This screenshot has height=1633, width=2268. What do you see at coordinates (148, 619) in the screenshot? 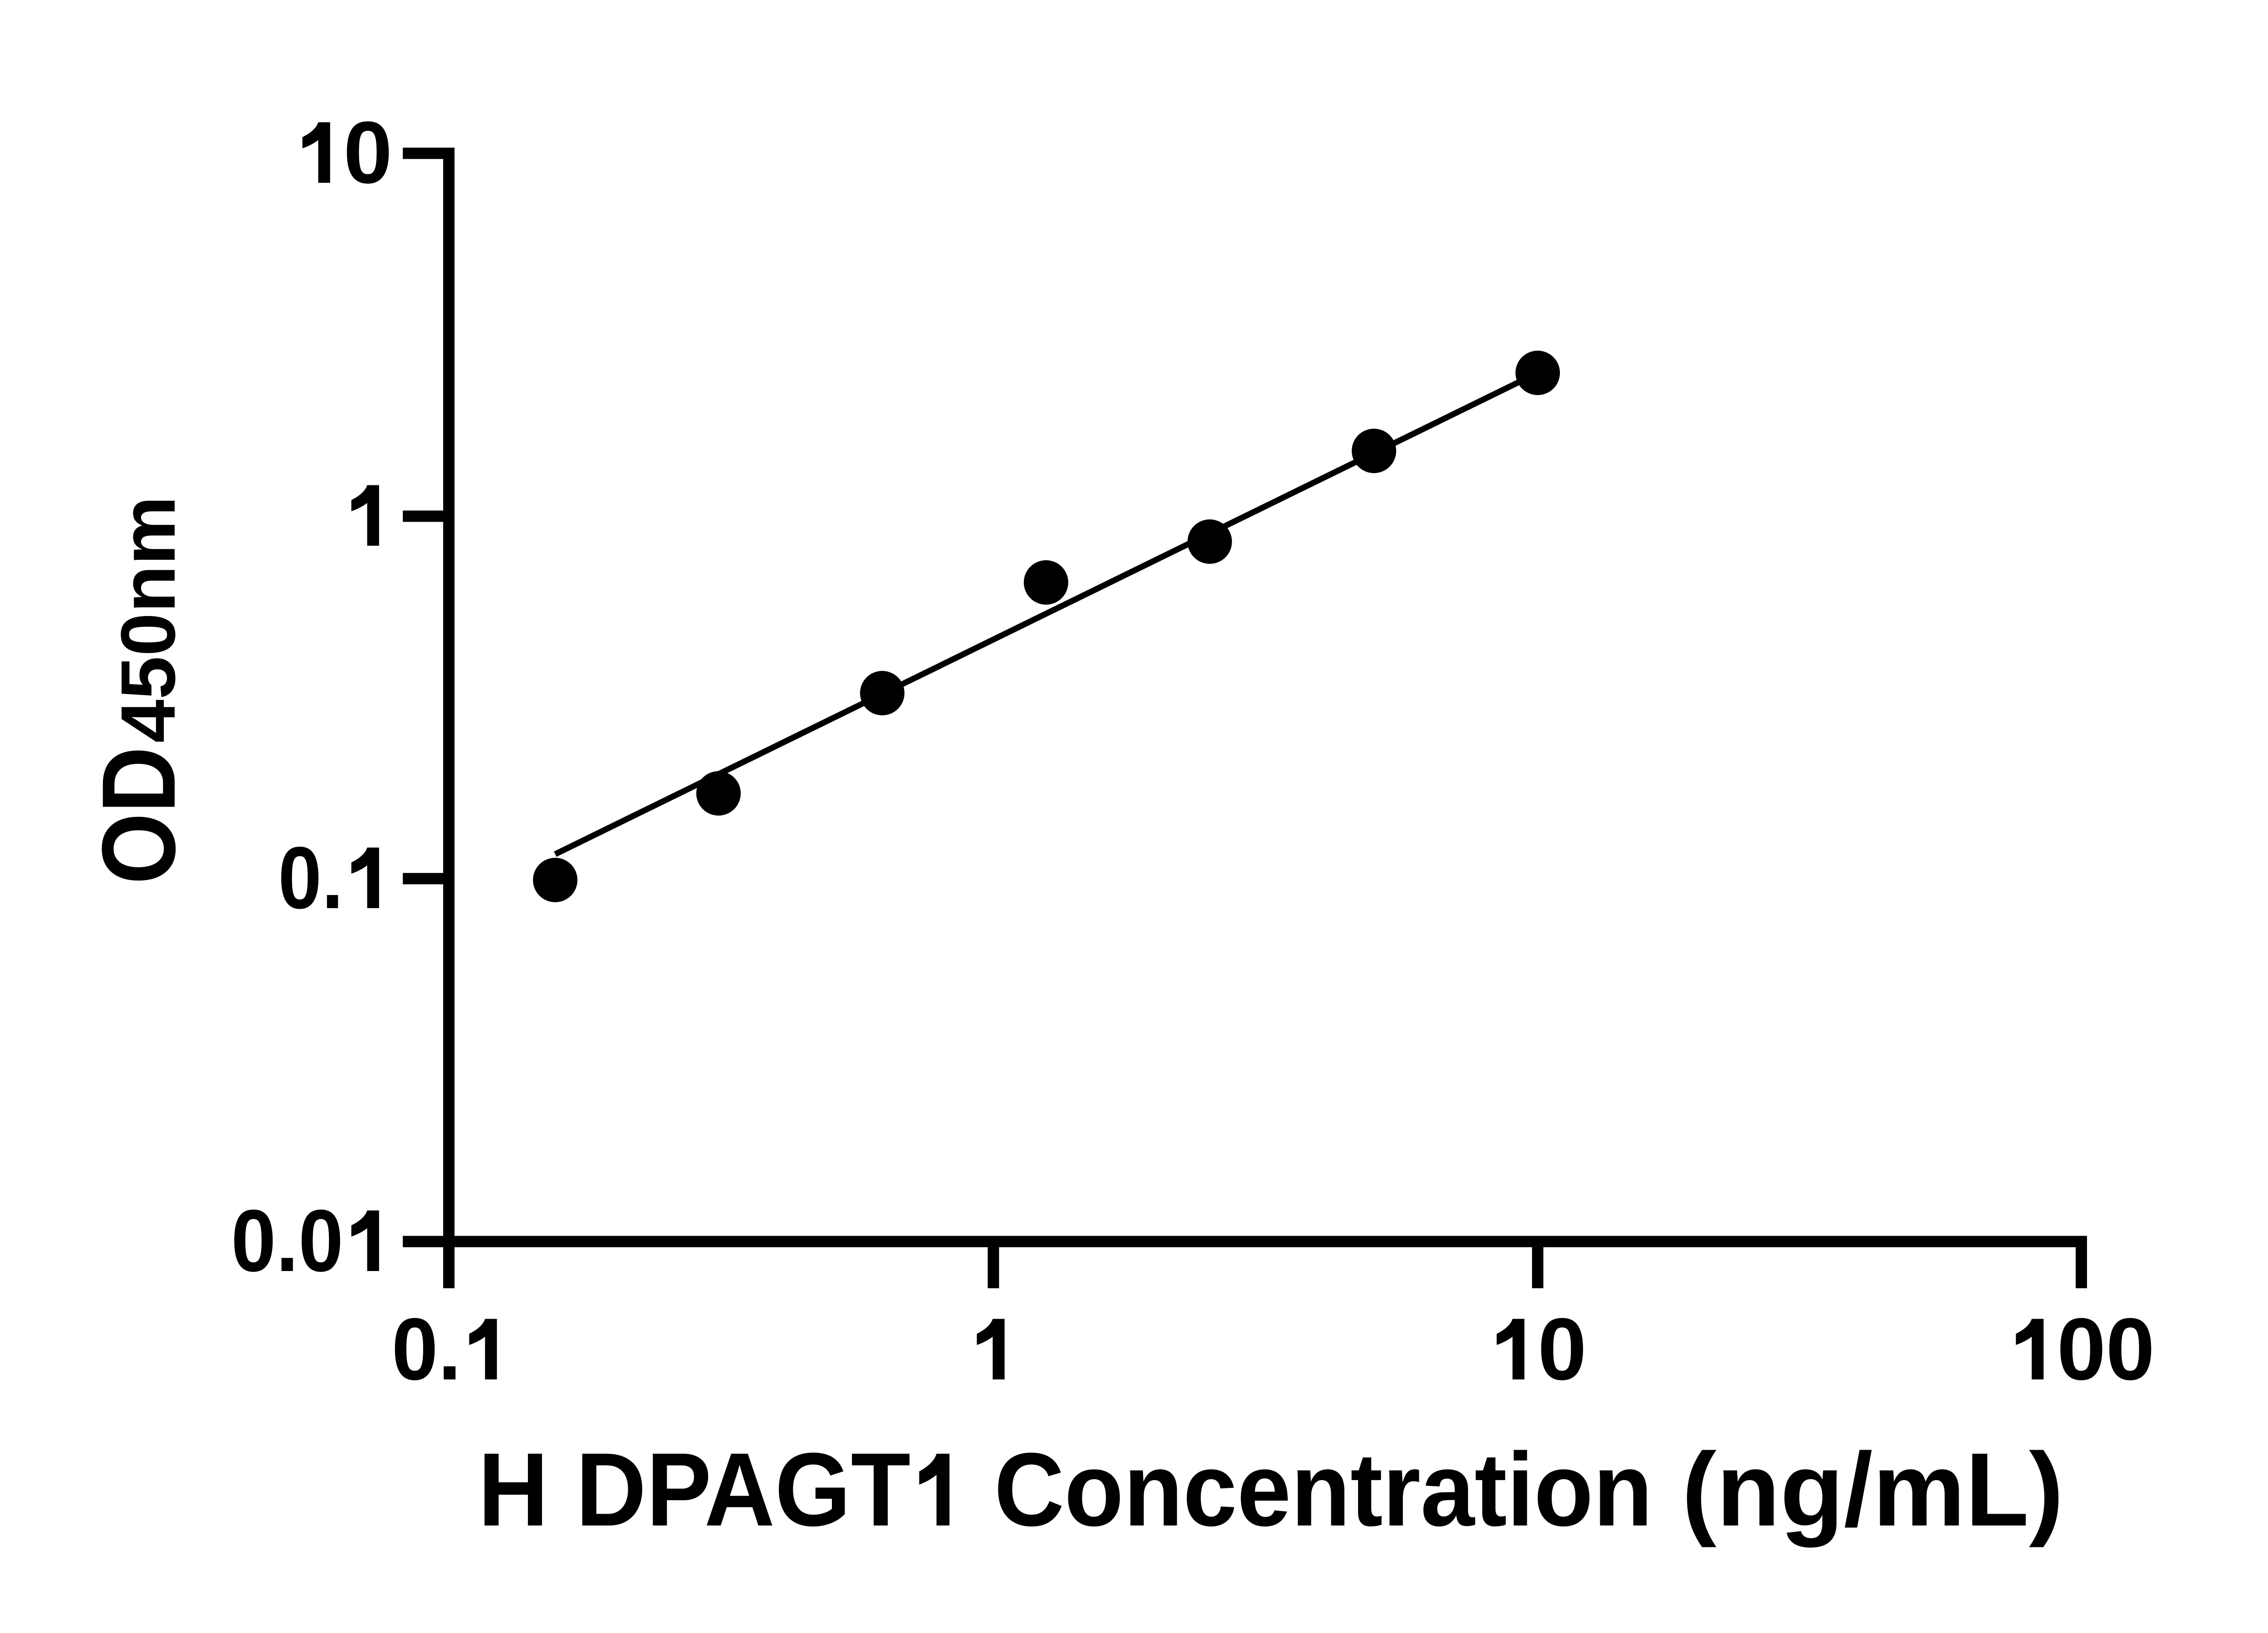
I see `svg-text: 450nm` at bounding box center [148, 619].